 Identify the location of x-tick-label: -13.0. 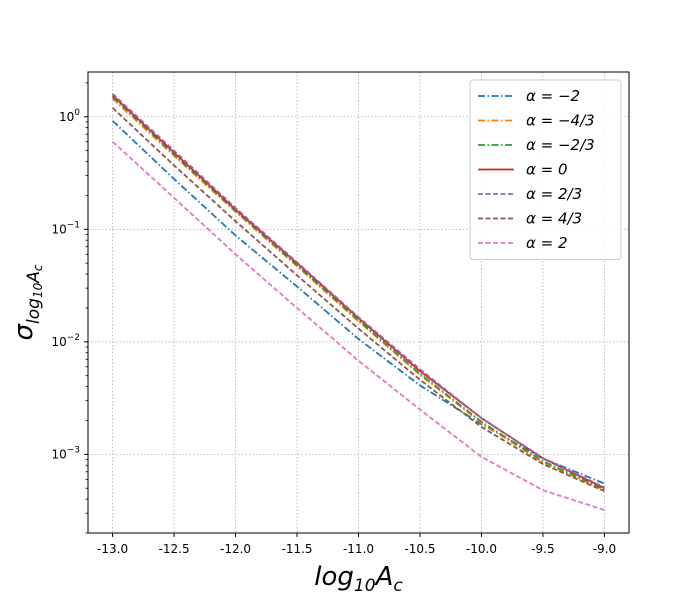
(112, 549).